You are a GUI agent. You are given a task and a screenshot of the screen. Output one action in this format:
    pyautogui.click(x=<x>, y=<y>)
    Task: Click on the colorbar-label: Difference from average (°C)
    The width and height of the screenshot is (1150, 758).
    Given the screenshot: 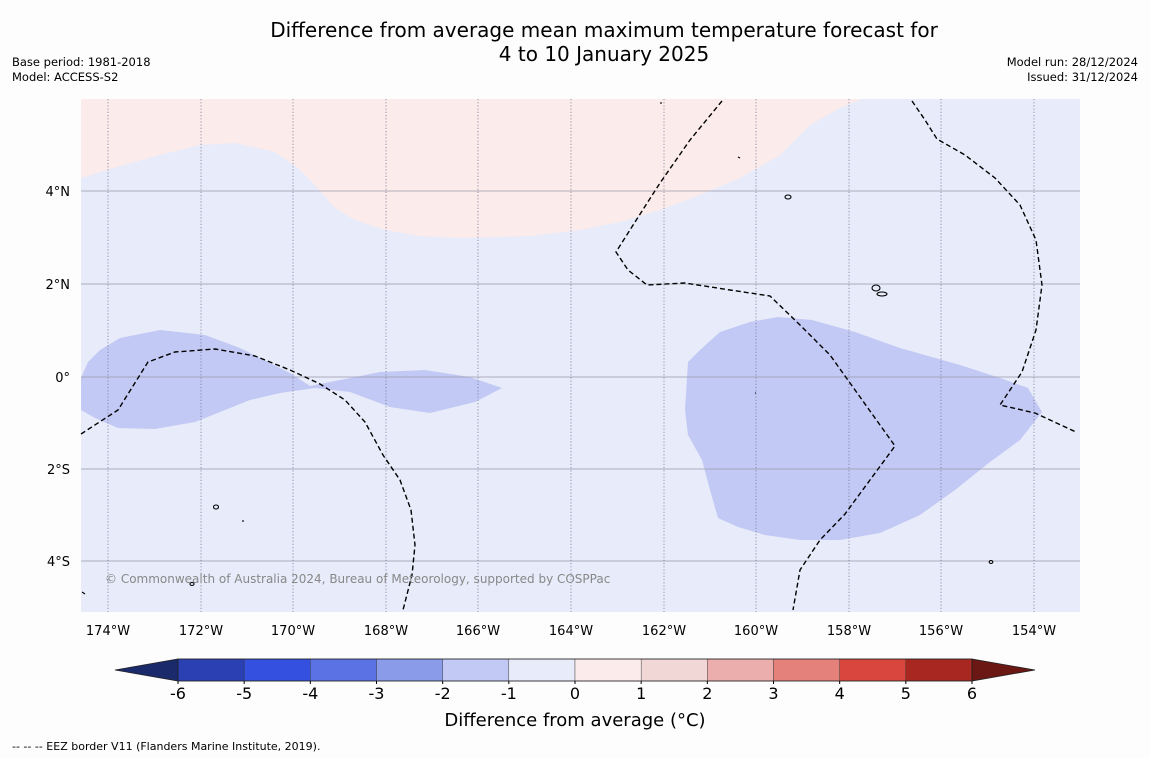 What is the action you would take?
    pyautogui.click(x=575, y=720)
    